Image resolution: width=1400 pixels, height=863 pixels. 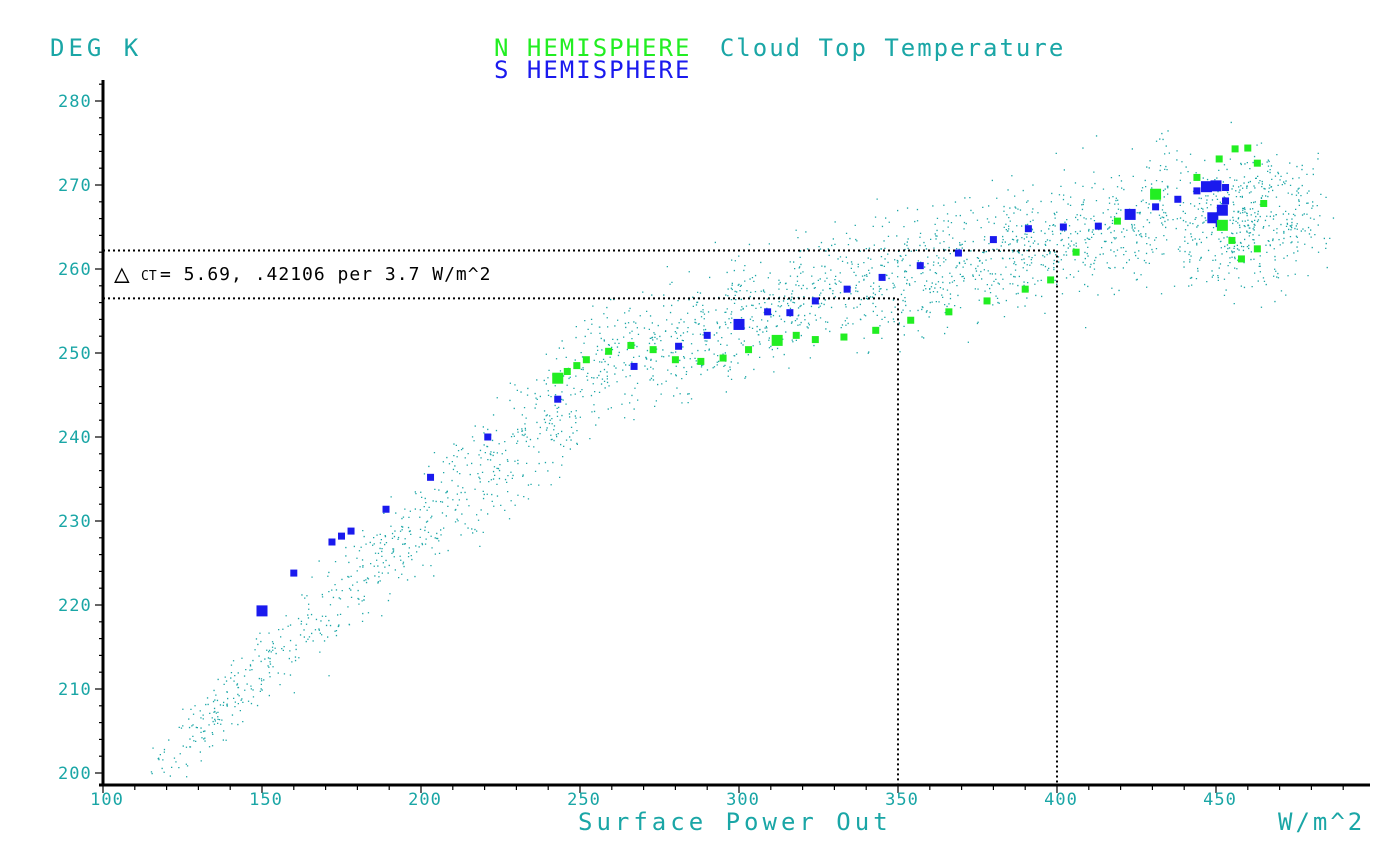 What do you see at coordinates (902, 800) in the screenshot?
I see `x-tick-label: 350` at bounding box center [902, 800].